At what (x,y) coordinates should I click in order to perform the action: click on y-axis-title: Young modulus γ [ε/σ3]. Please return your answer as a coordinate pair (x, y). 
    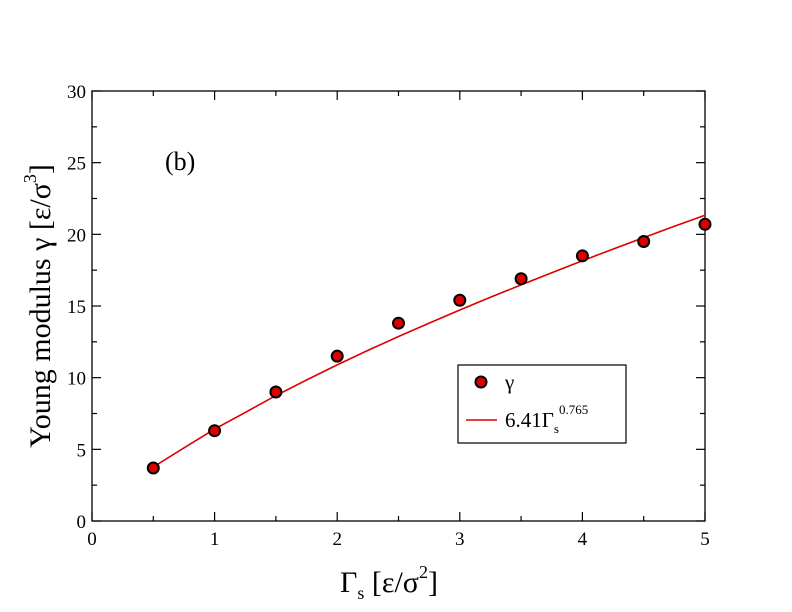
    Looking at the image, I should click on (38, 306).